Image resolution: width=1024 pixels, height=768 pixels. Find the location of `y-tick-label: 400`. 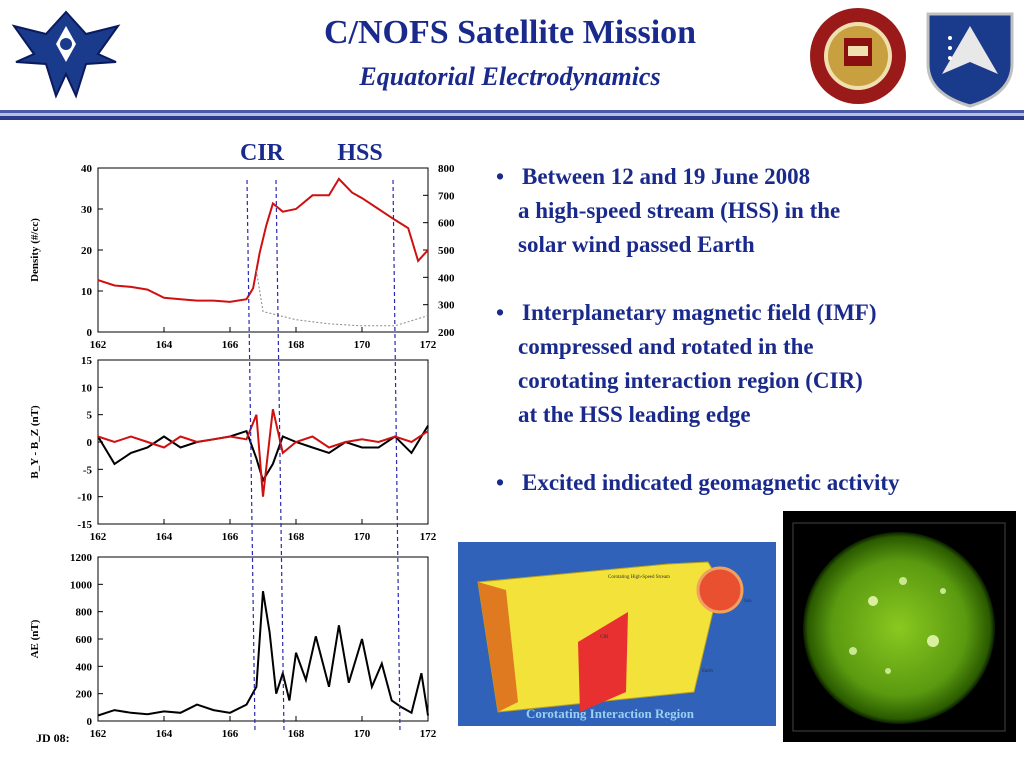

y-tick-label: 400 is located at coordinates (84, 667).